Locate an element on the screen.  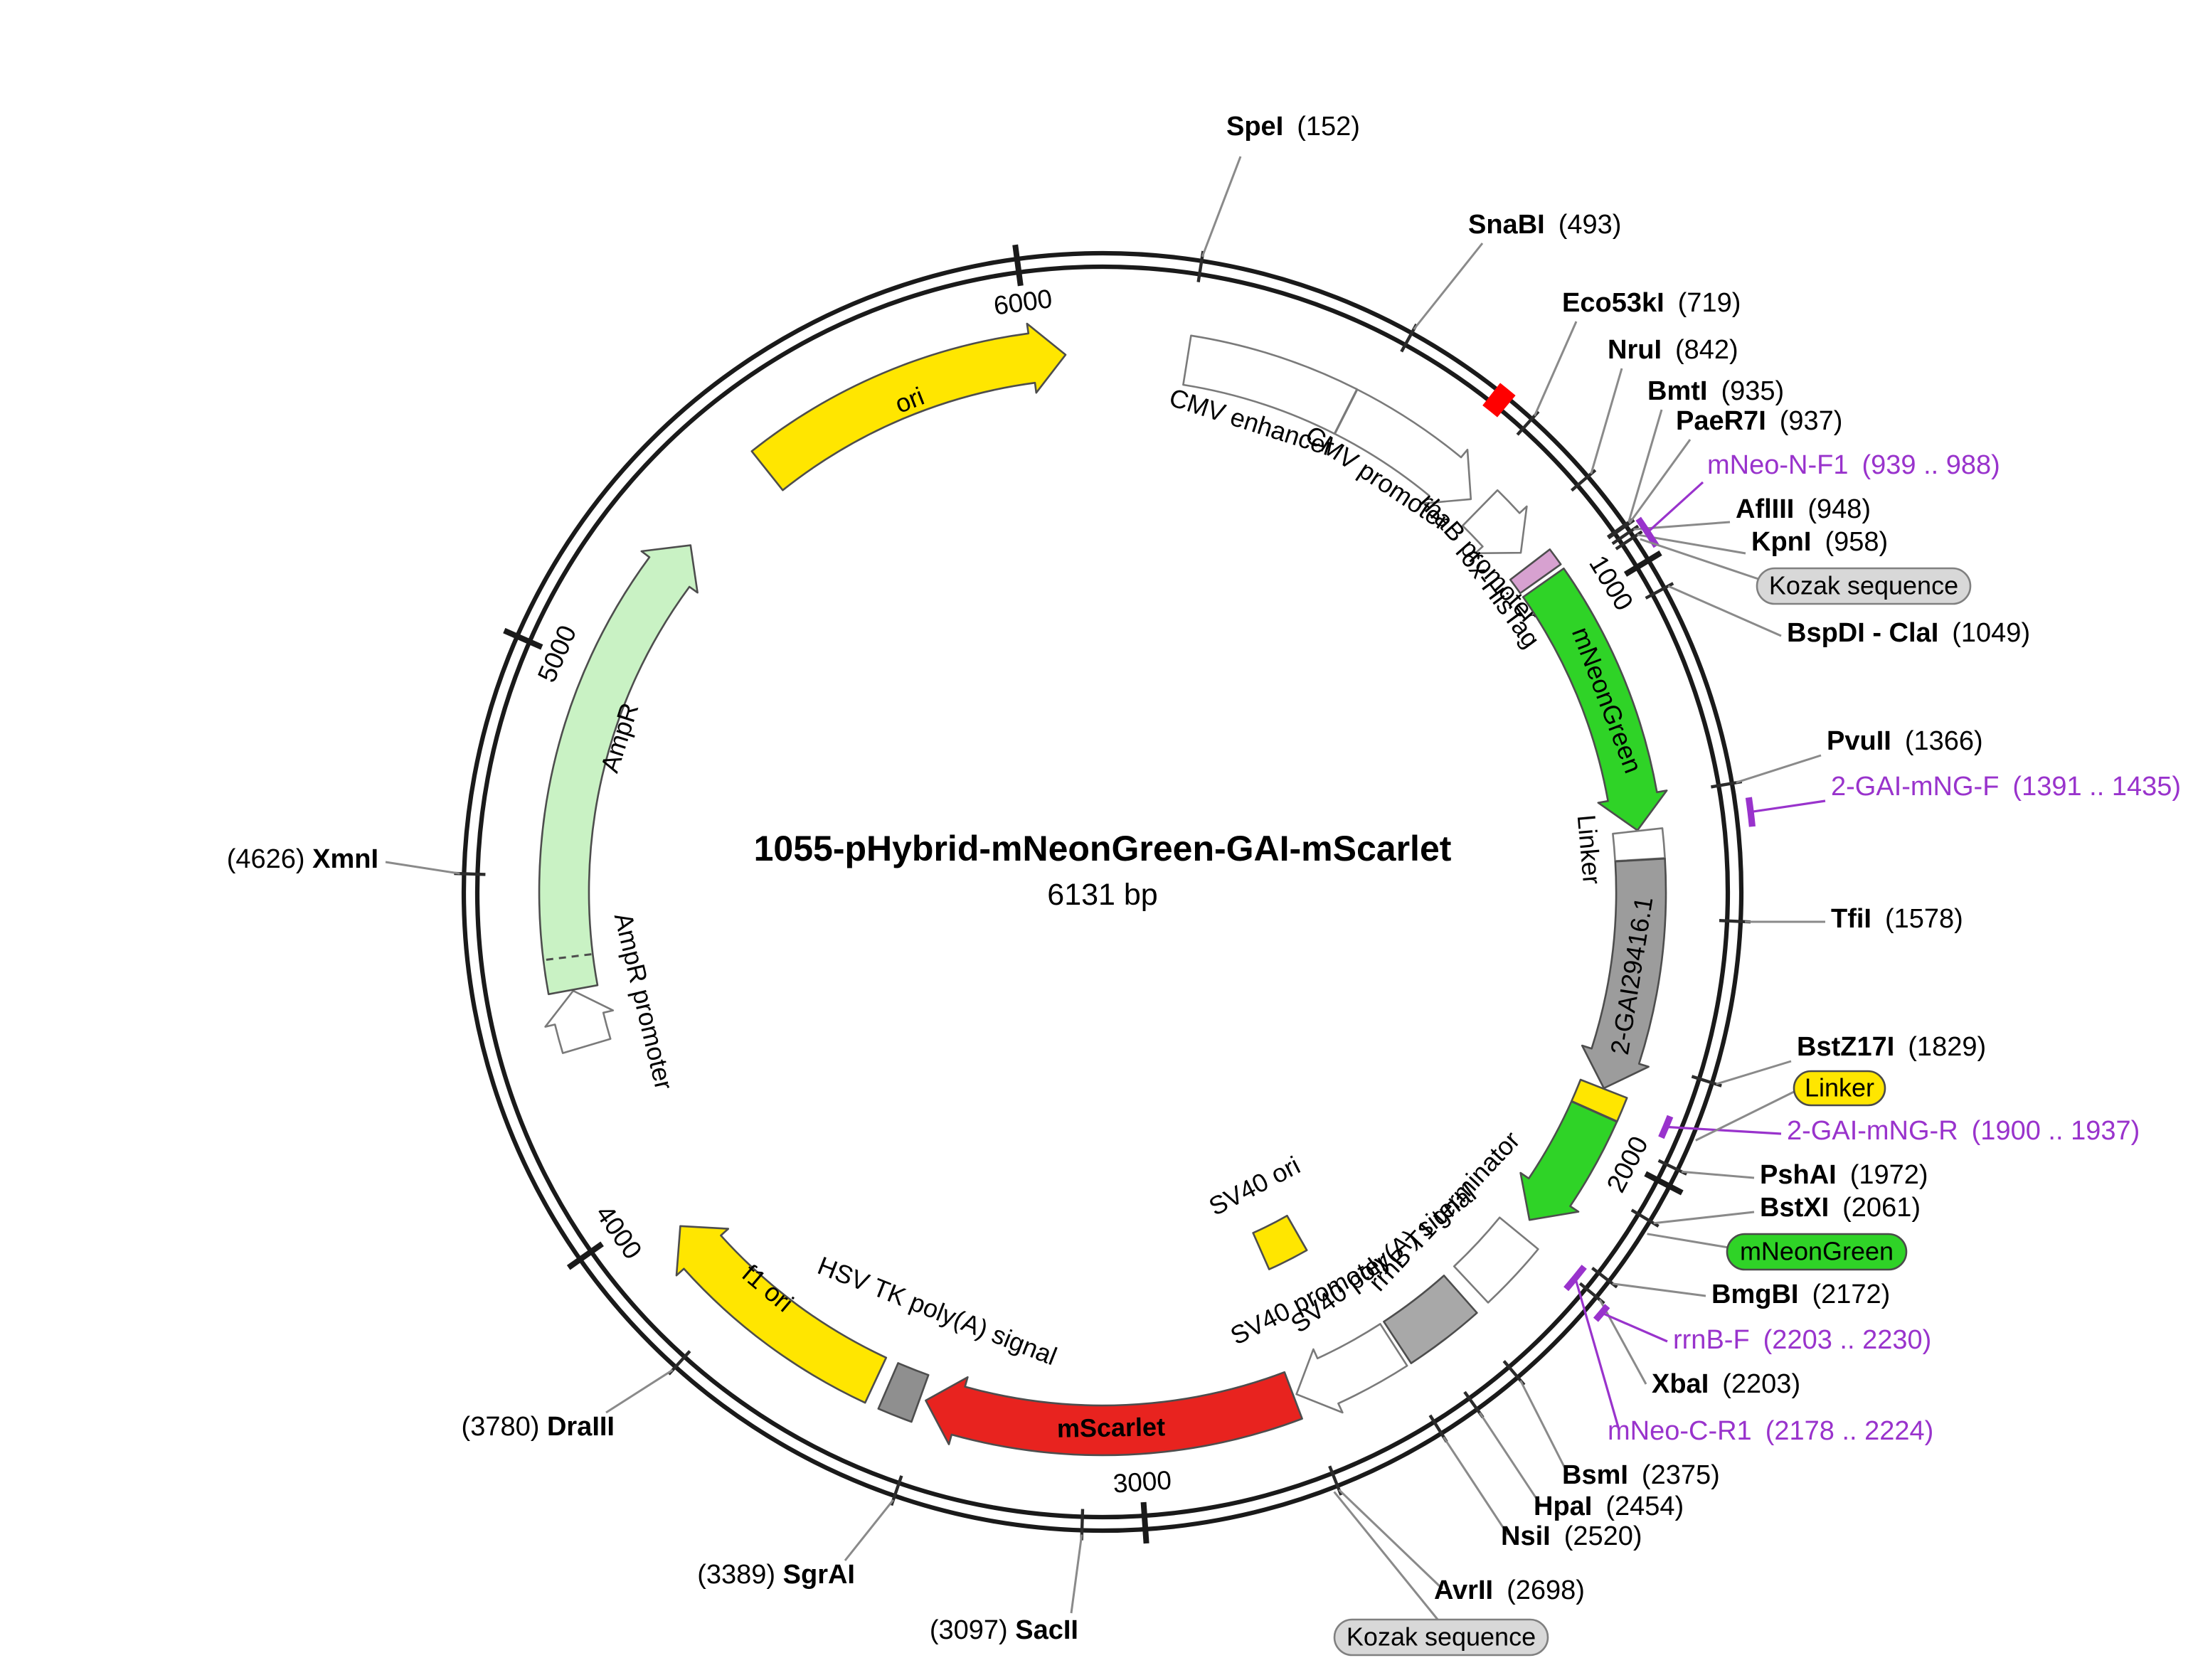
primer-arc-mneo-c-r1 is located at coordinates (1575, 1278).